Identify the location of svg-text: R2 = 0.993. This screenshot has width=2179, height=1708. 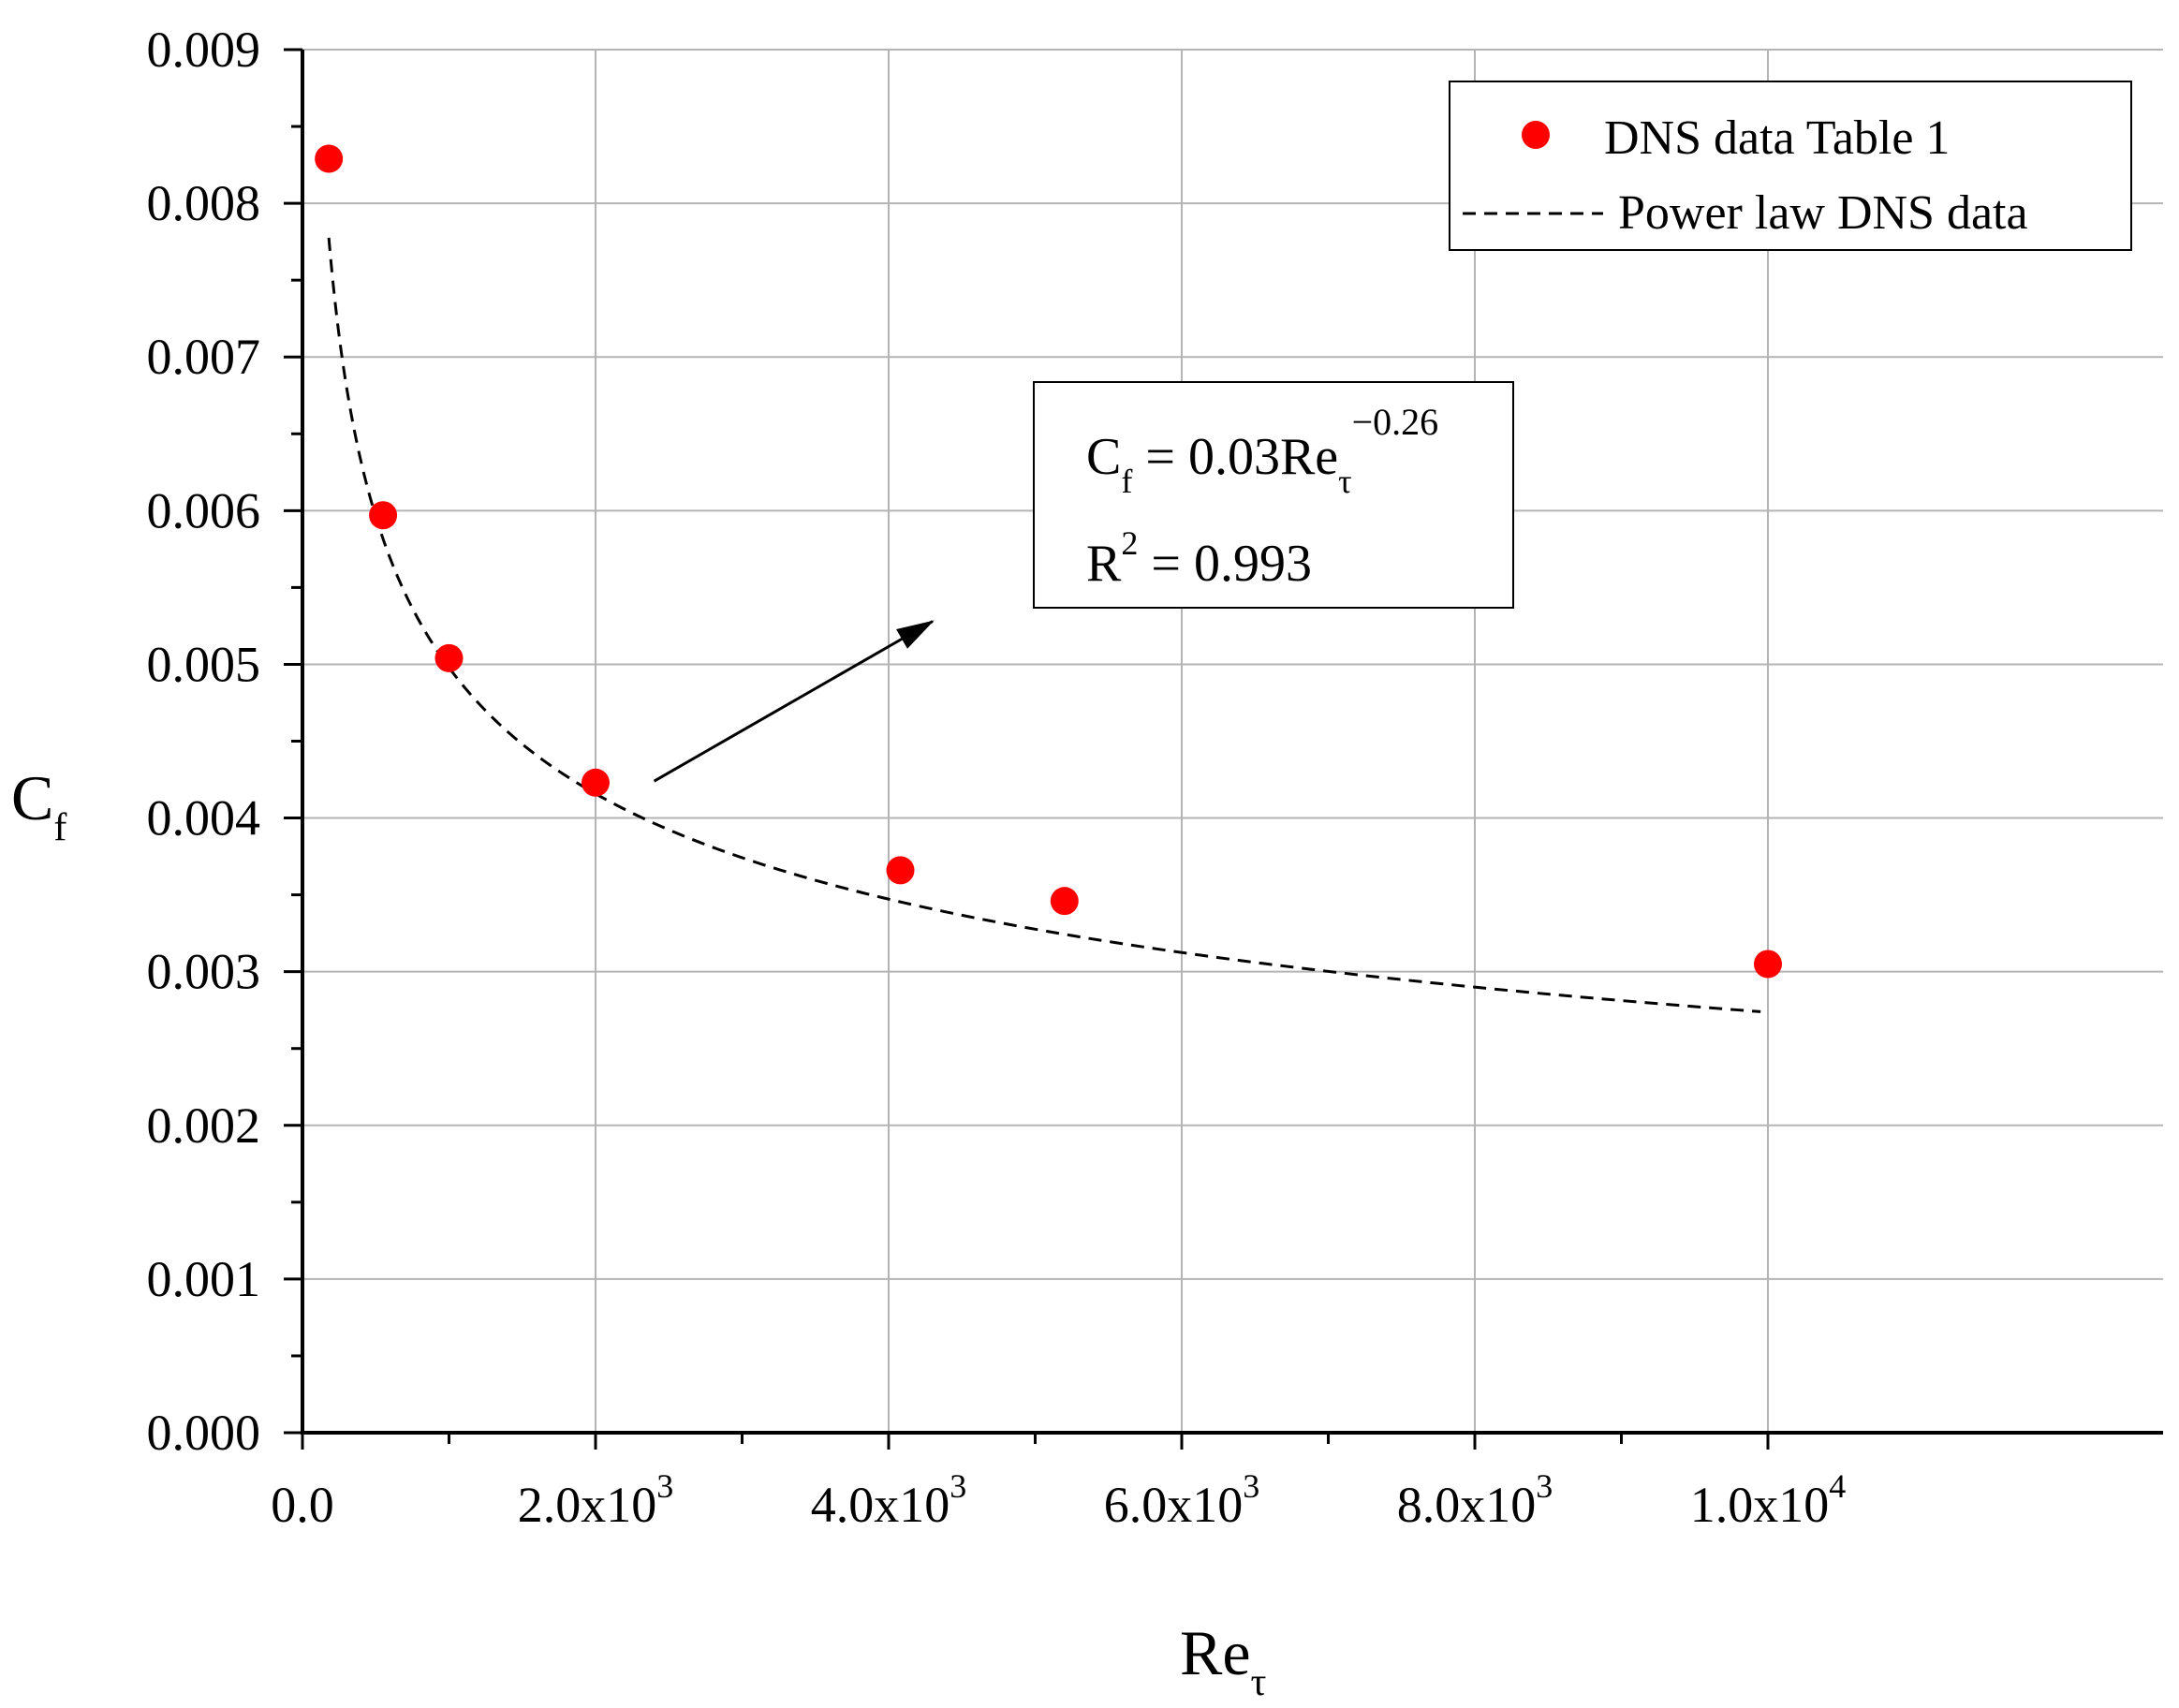
(1199, 558).